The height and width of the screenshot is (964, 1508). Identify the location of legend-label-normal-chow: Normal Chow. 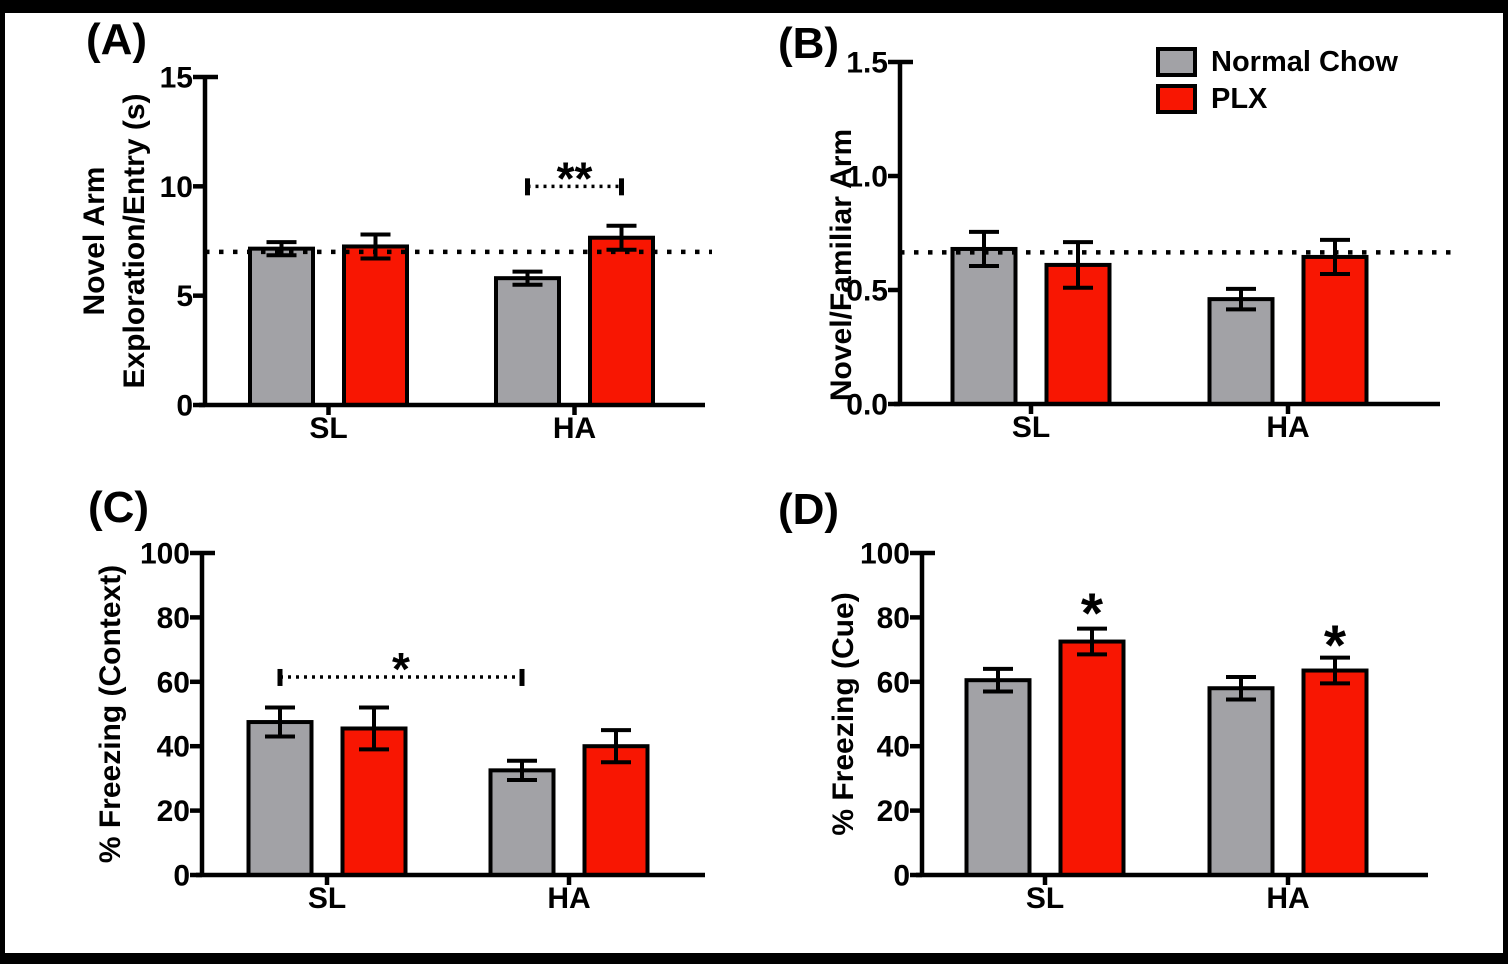
(1304, 61).